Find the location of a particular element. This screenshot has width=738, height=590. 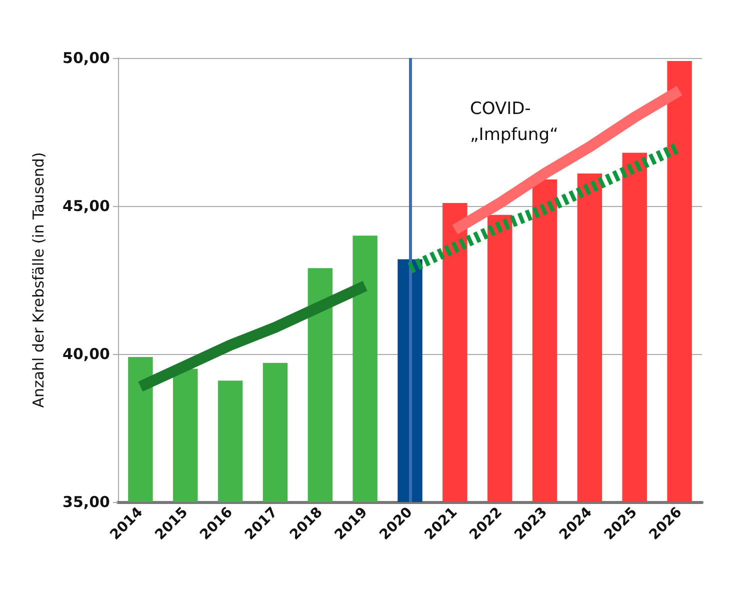

y-tick-label: 35,00 is located at coordinates (86, 502).